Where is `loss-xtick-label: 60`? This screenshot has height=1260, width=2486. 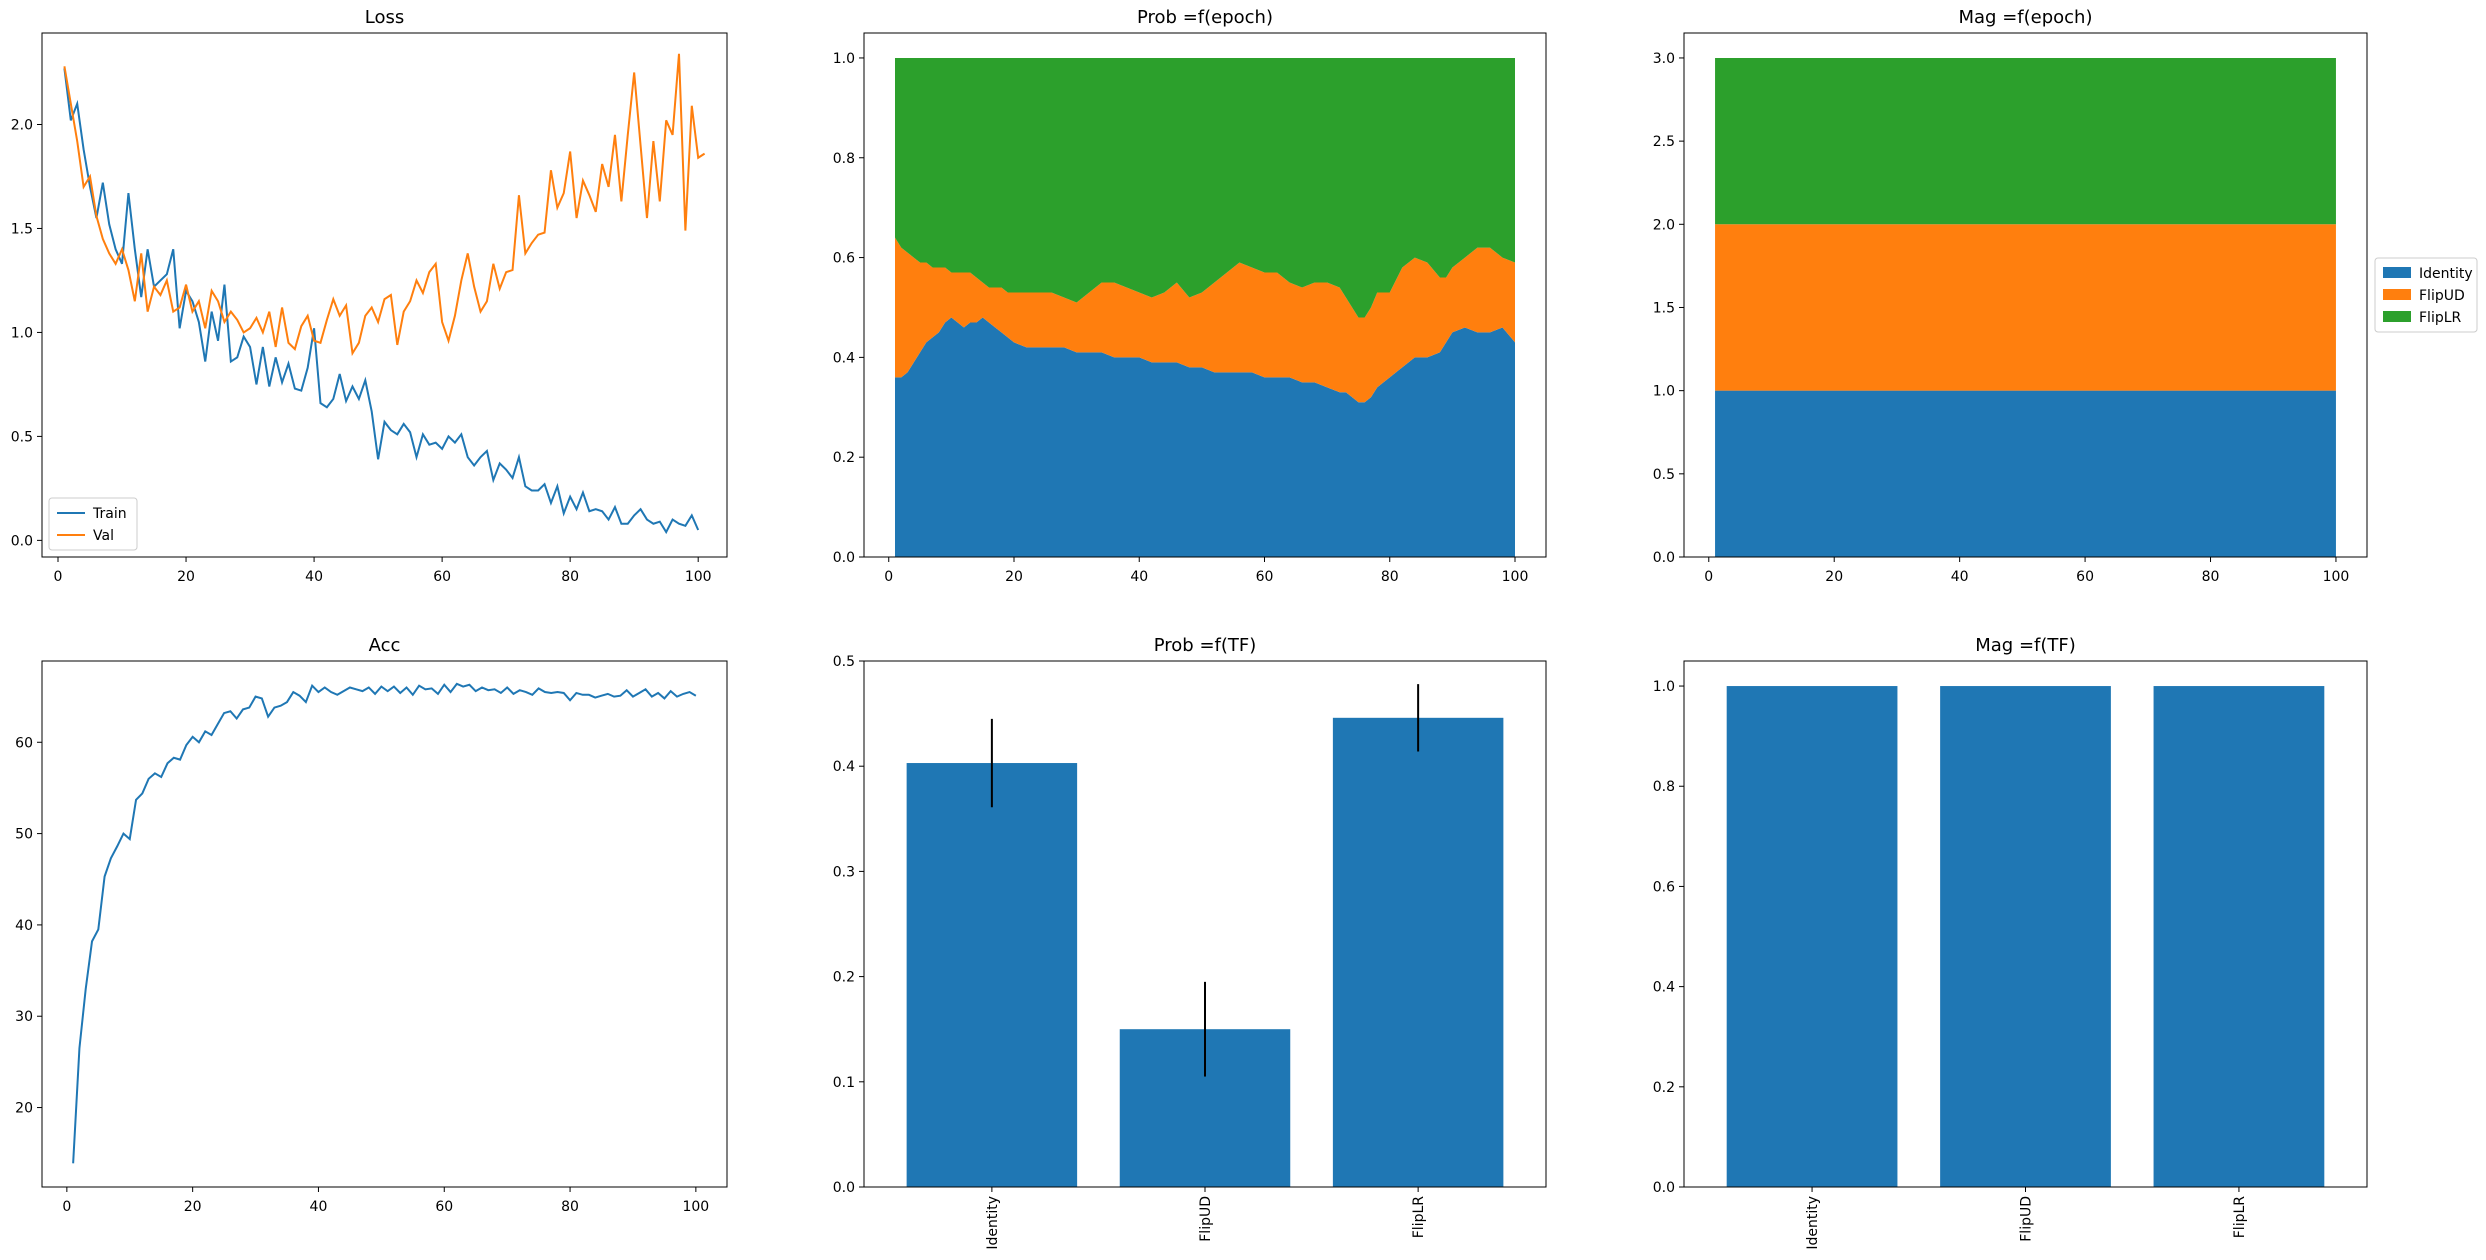
loss-xtick-label: 60 is located at coordinates (442, 577).